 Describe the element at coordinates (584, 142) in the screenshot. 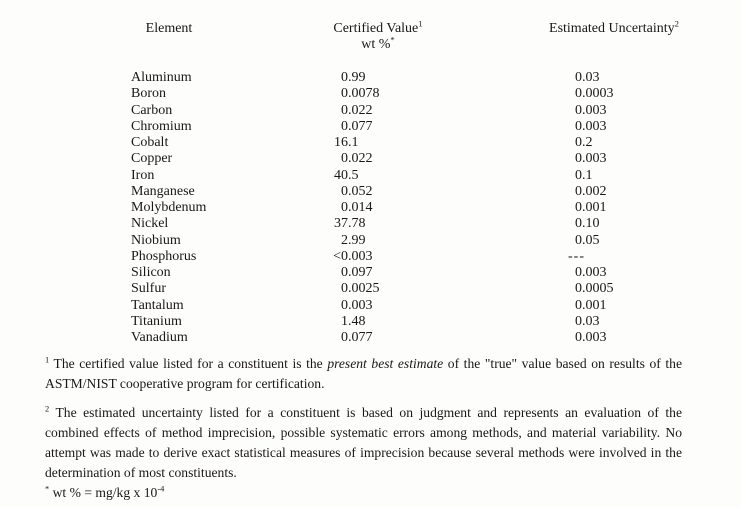

I see `uncertainty-cell: 0.2` at that location.